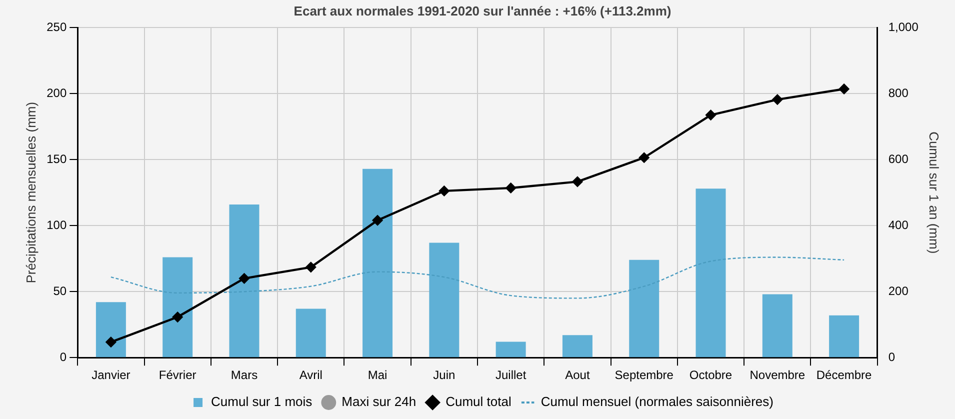 This screenshot has width=955, height=419. Describe the element at coordinates (898, 159) in the screenshot. I see `y2-tick-label: 600` at that location.